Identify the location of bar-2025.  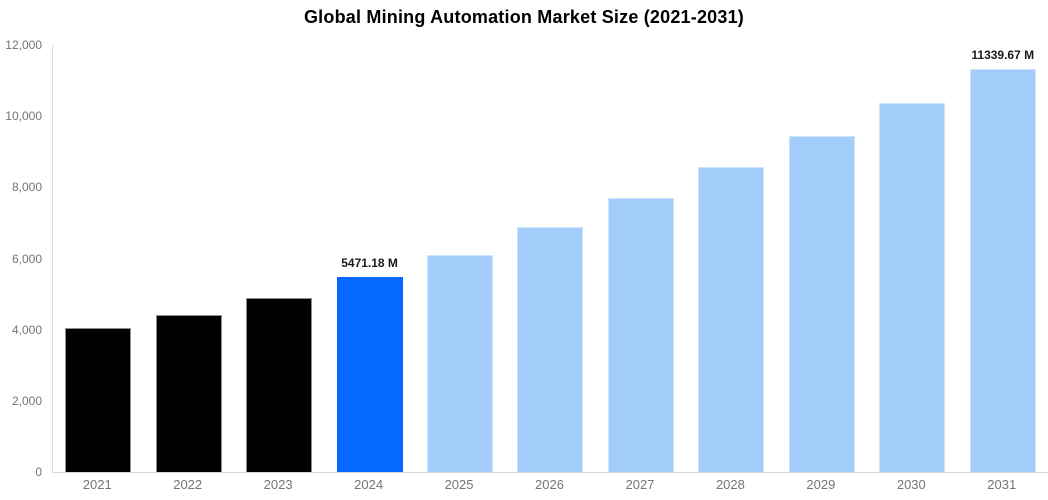
(460, 363).